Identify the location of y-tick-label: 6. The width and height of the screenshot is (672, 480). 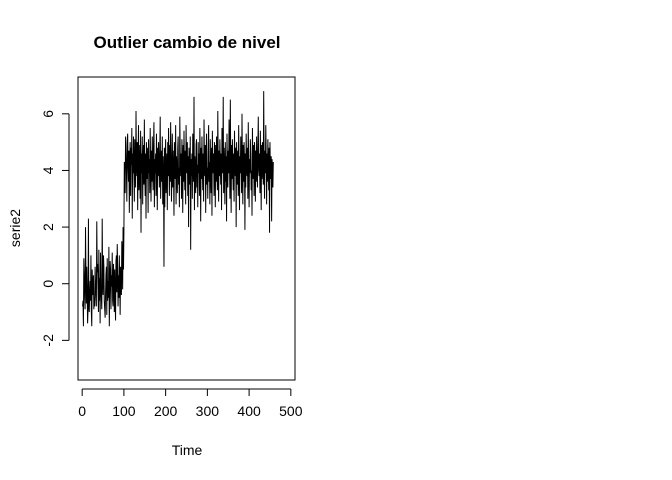
(48, 114).